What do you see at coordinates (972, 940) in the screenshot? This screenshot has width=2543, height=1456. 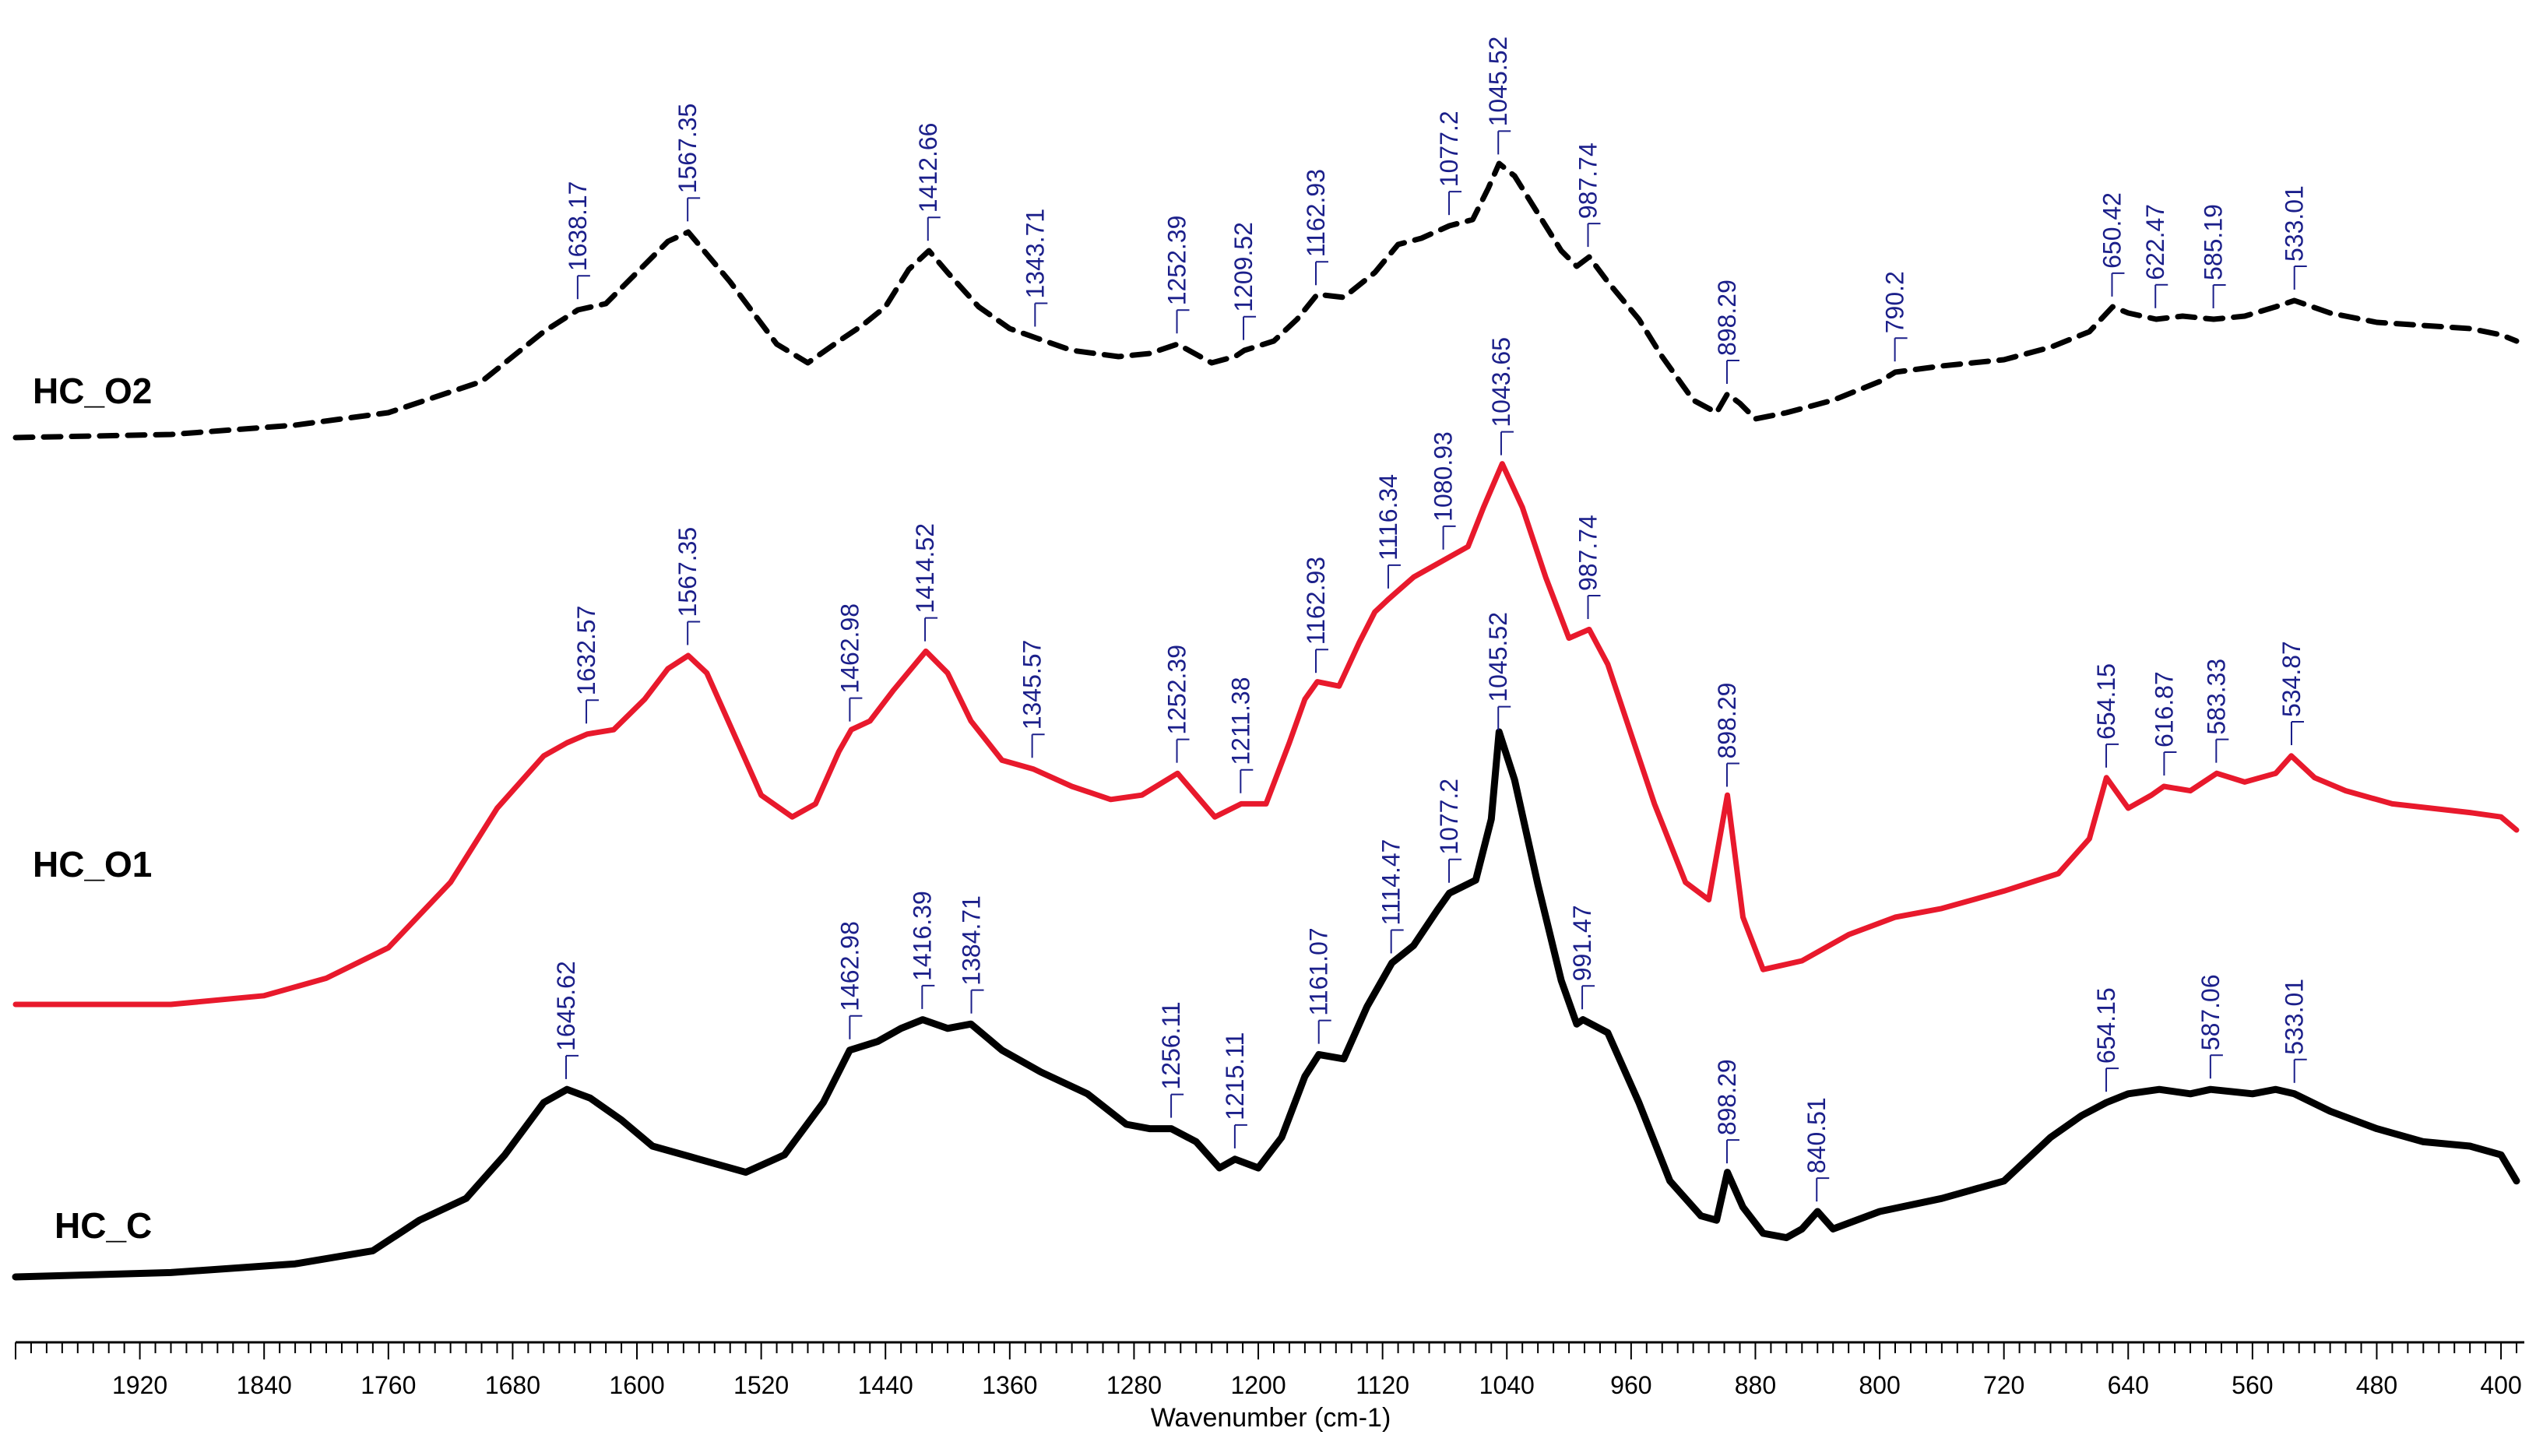 I see `peak-label: 1384.71` at bounding box center [972, 940].